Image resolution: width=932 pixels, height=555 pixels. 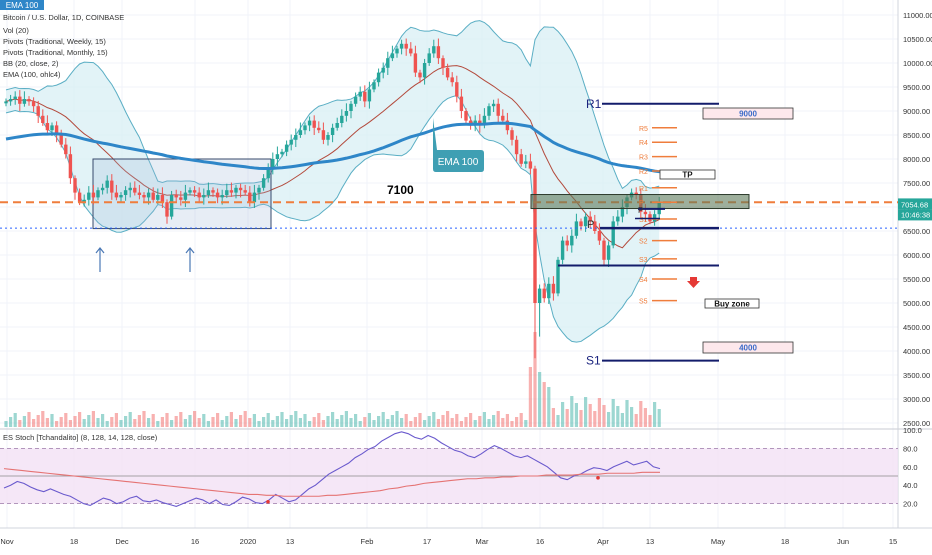 What do you see at coordinates (63, 17) in the screenshot?
I see `symbol-line: Bitcoin / U.S. Dollar, 1D, COINBASE` at bounding box center [63, 17].